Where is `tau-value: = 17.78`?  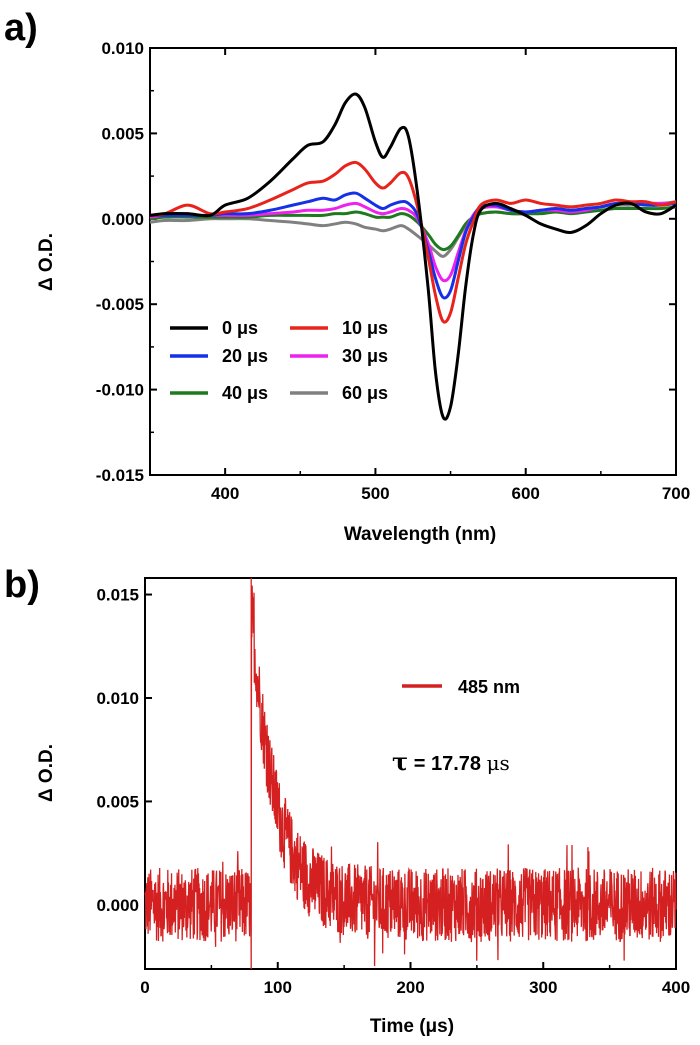
tau-value: = 17.78 is located at coordinates (447, 764).